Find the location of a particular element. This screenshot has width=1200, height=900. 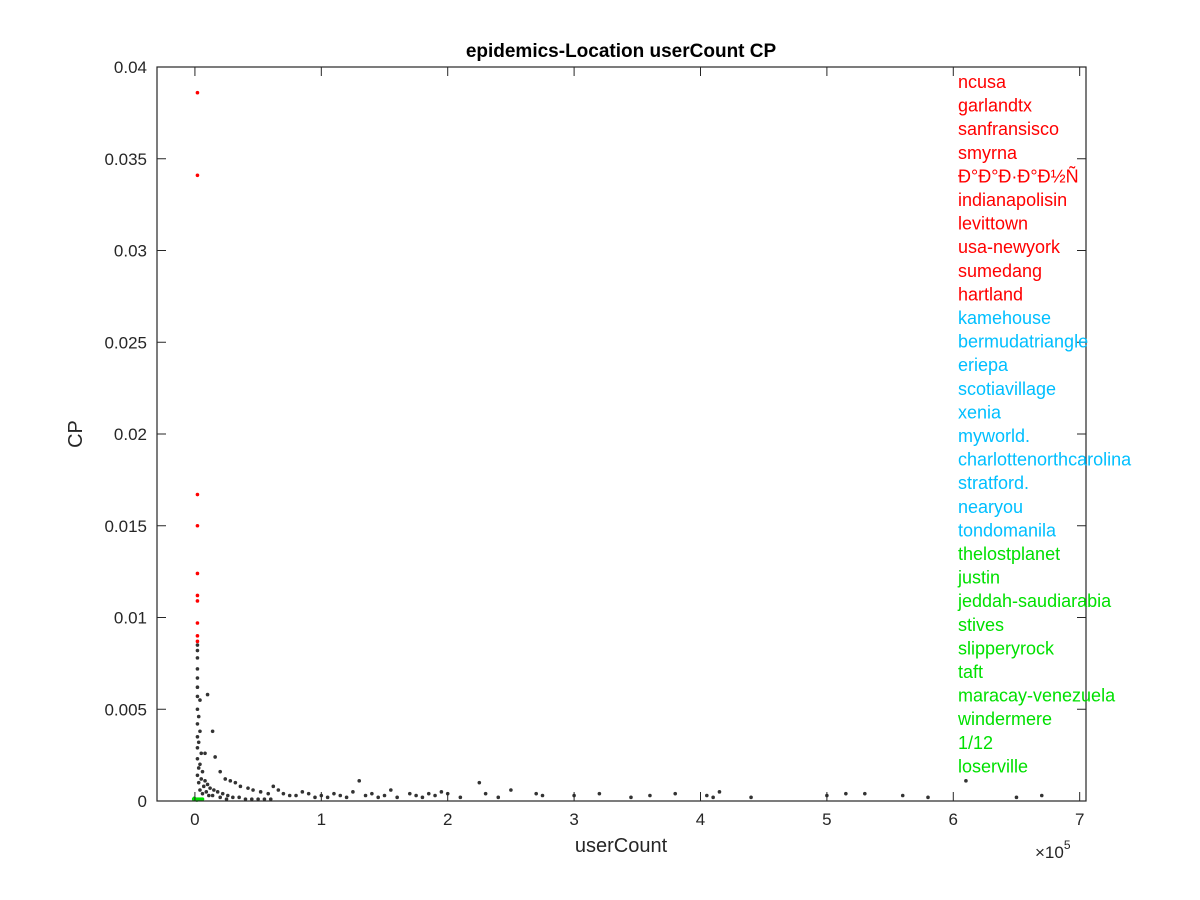

legend-item-low: taft is located at coordinates (970, 672).